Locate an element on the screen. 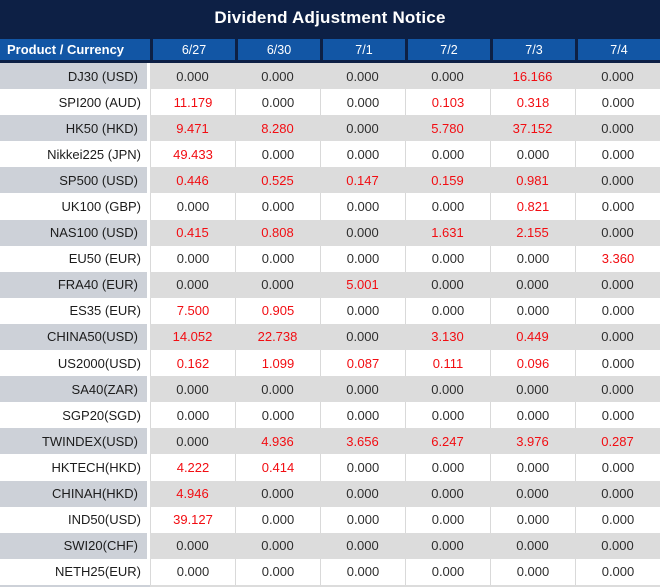  product-cell: NAS100 (USD) is located at coordinates (75, 232).